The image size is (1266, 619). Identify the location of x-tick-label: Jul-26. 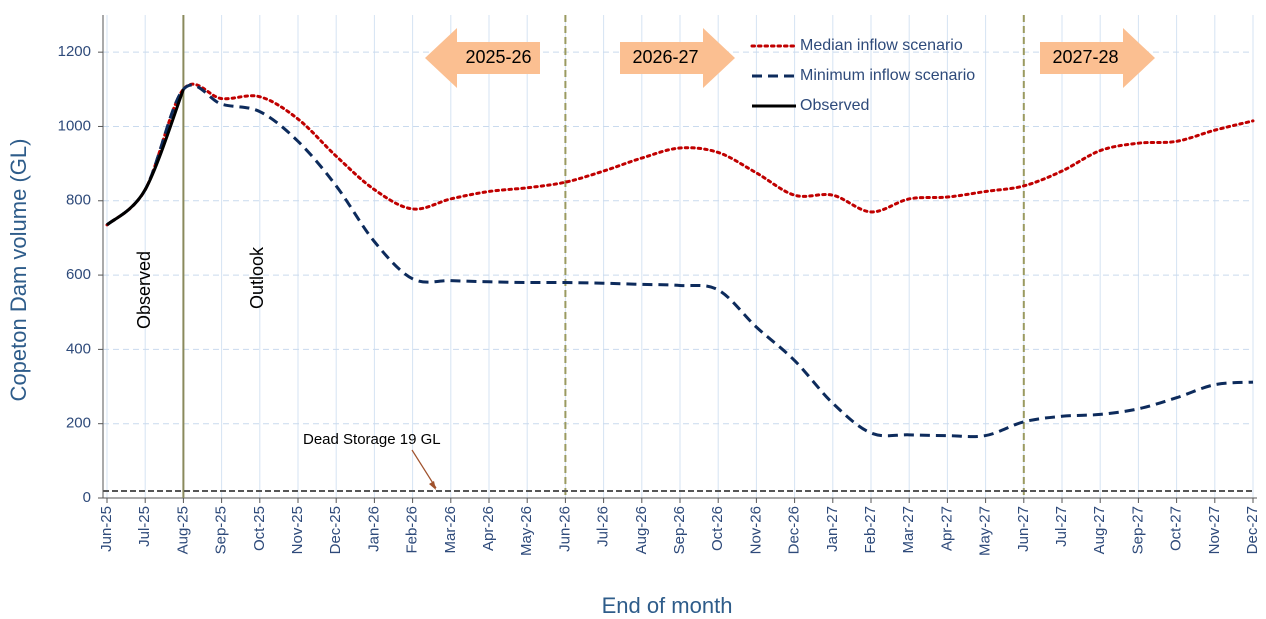
(603, 526).